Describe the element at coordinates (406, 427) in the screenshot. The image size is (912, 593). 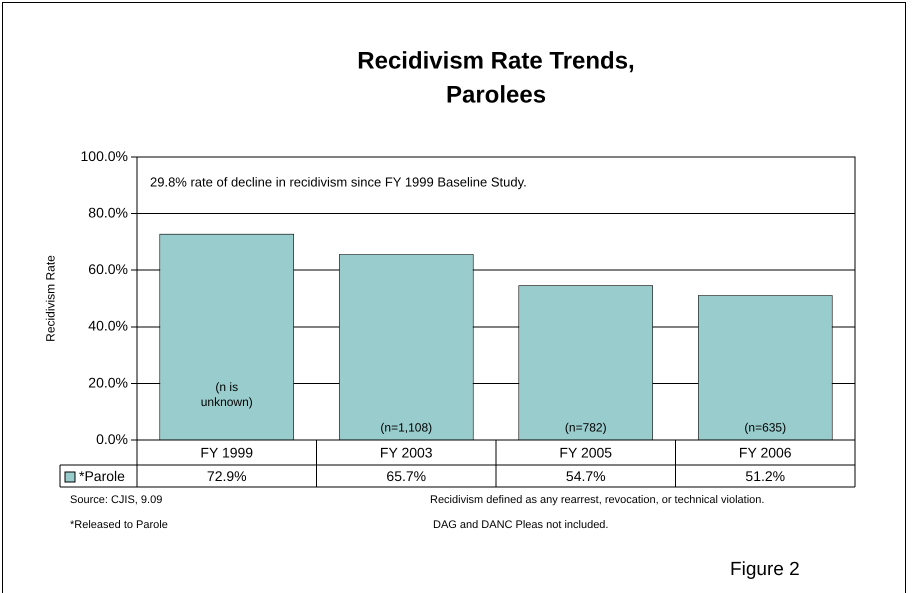
I see `annotation: (n=1,108)` at that location.